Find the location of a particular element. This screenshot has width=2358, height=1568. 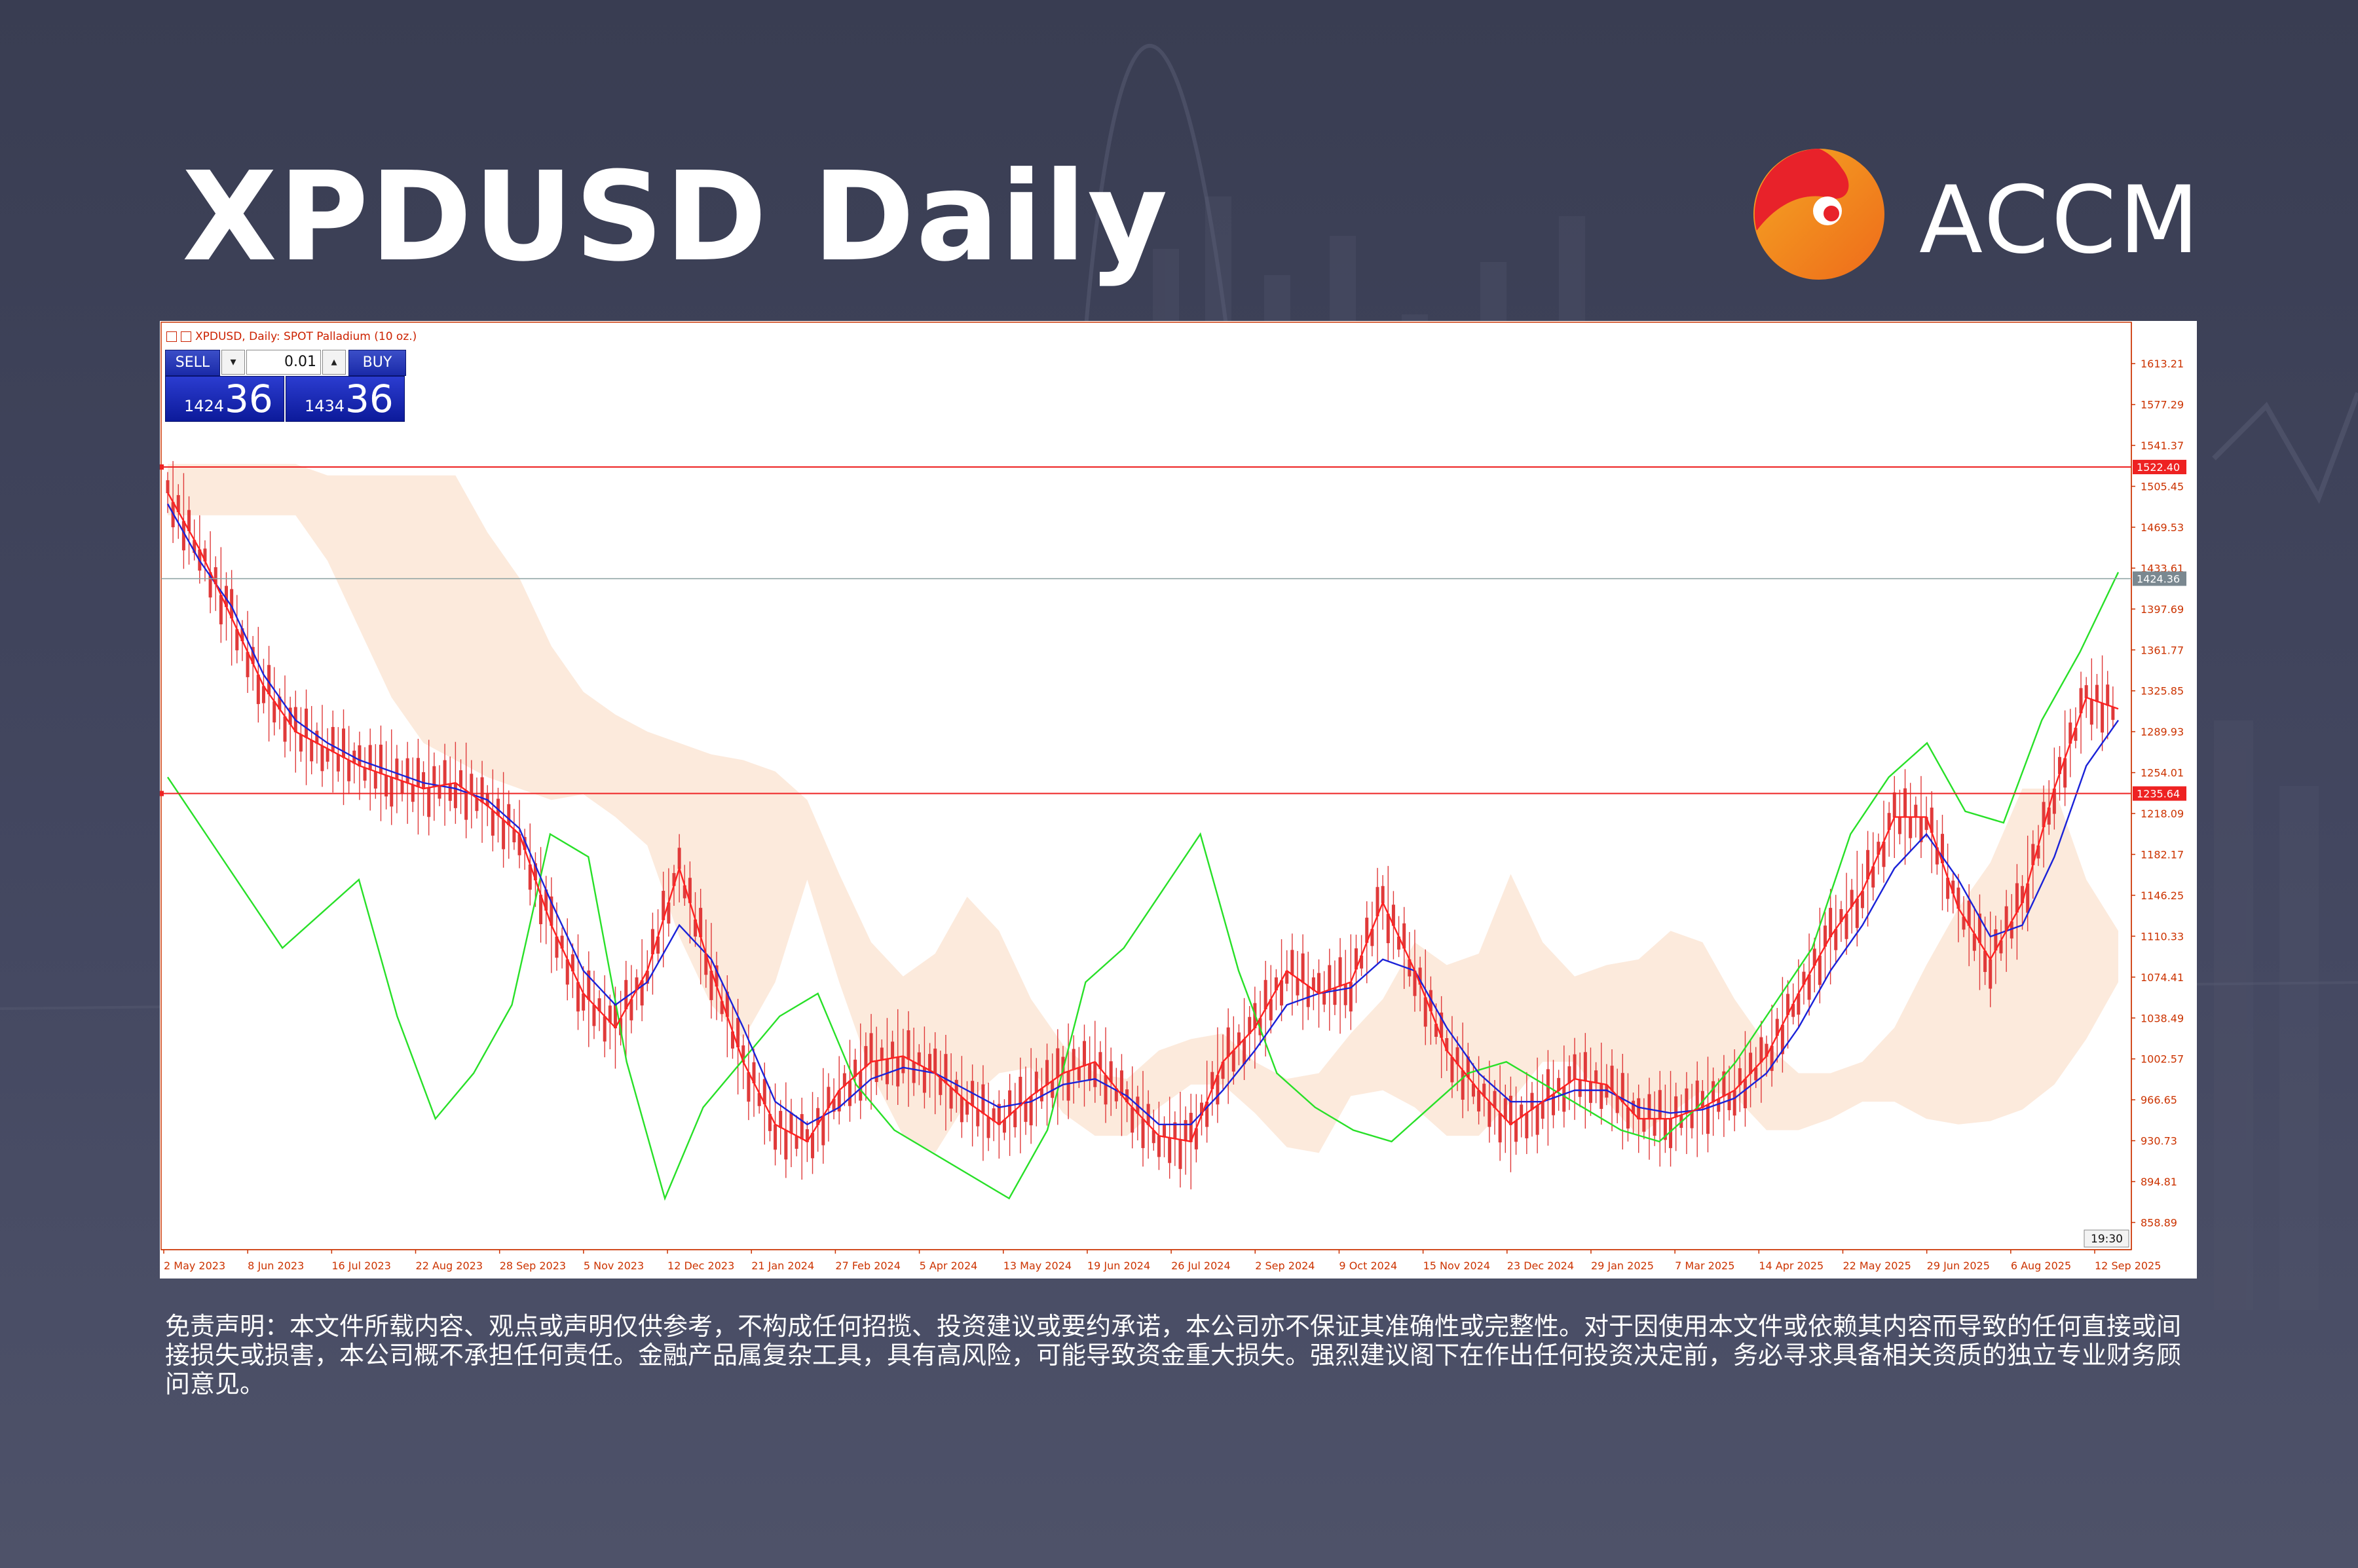

page-title: XPDUSD Daily is located at coordinates (675, 217).